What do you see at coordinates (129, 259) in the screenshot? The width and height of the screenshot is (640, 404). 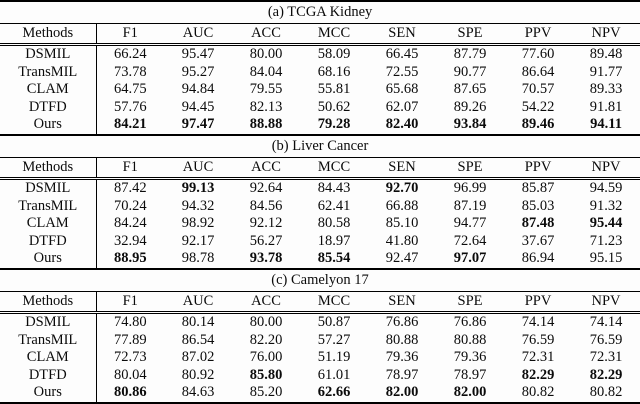 I see `metric-value-cell: 88.95` at bounding box center [129, 259].